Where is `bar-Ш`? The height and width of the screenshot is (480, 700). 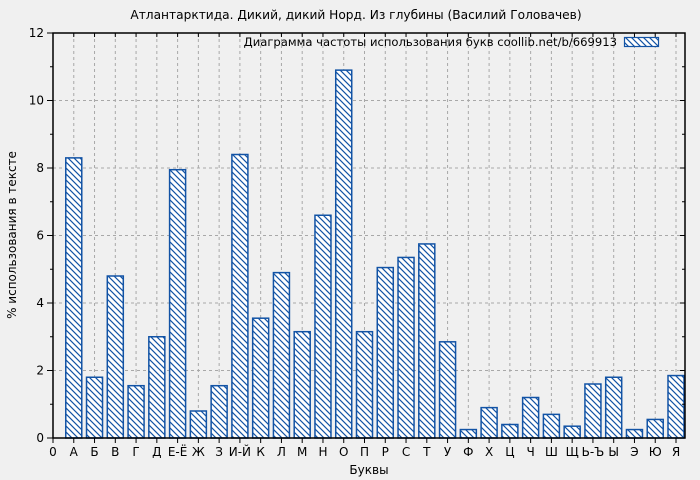 bar-Ш is located at coordinates (551, 426).